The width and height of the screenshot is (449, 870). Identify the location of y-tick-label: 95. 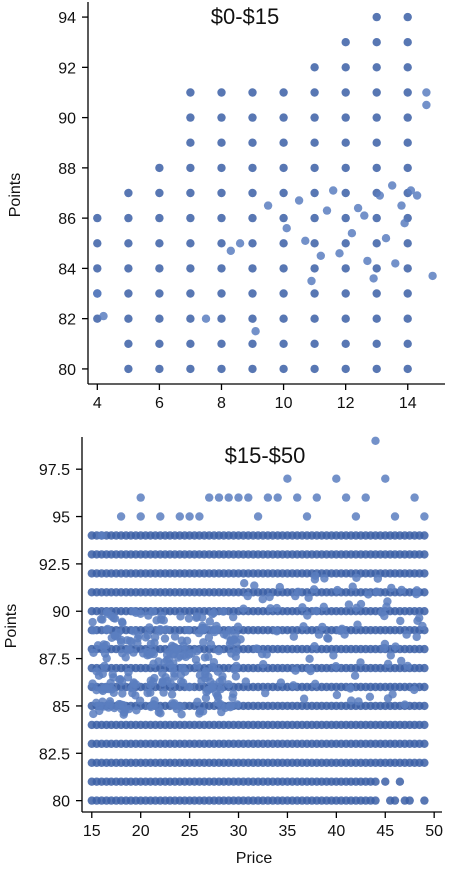
(61, 518).